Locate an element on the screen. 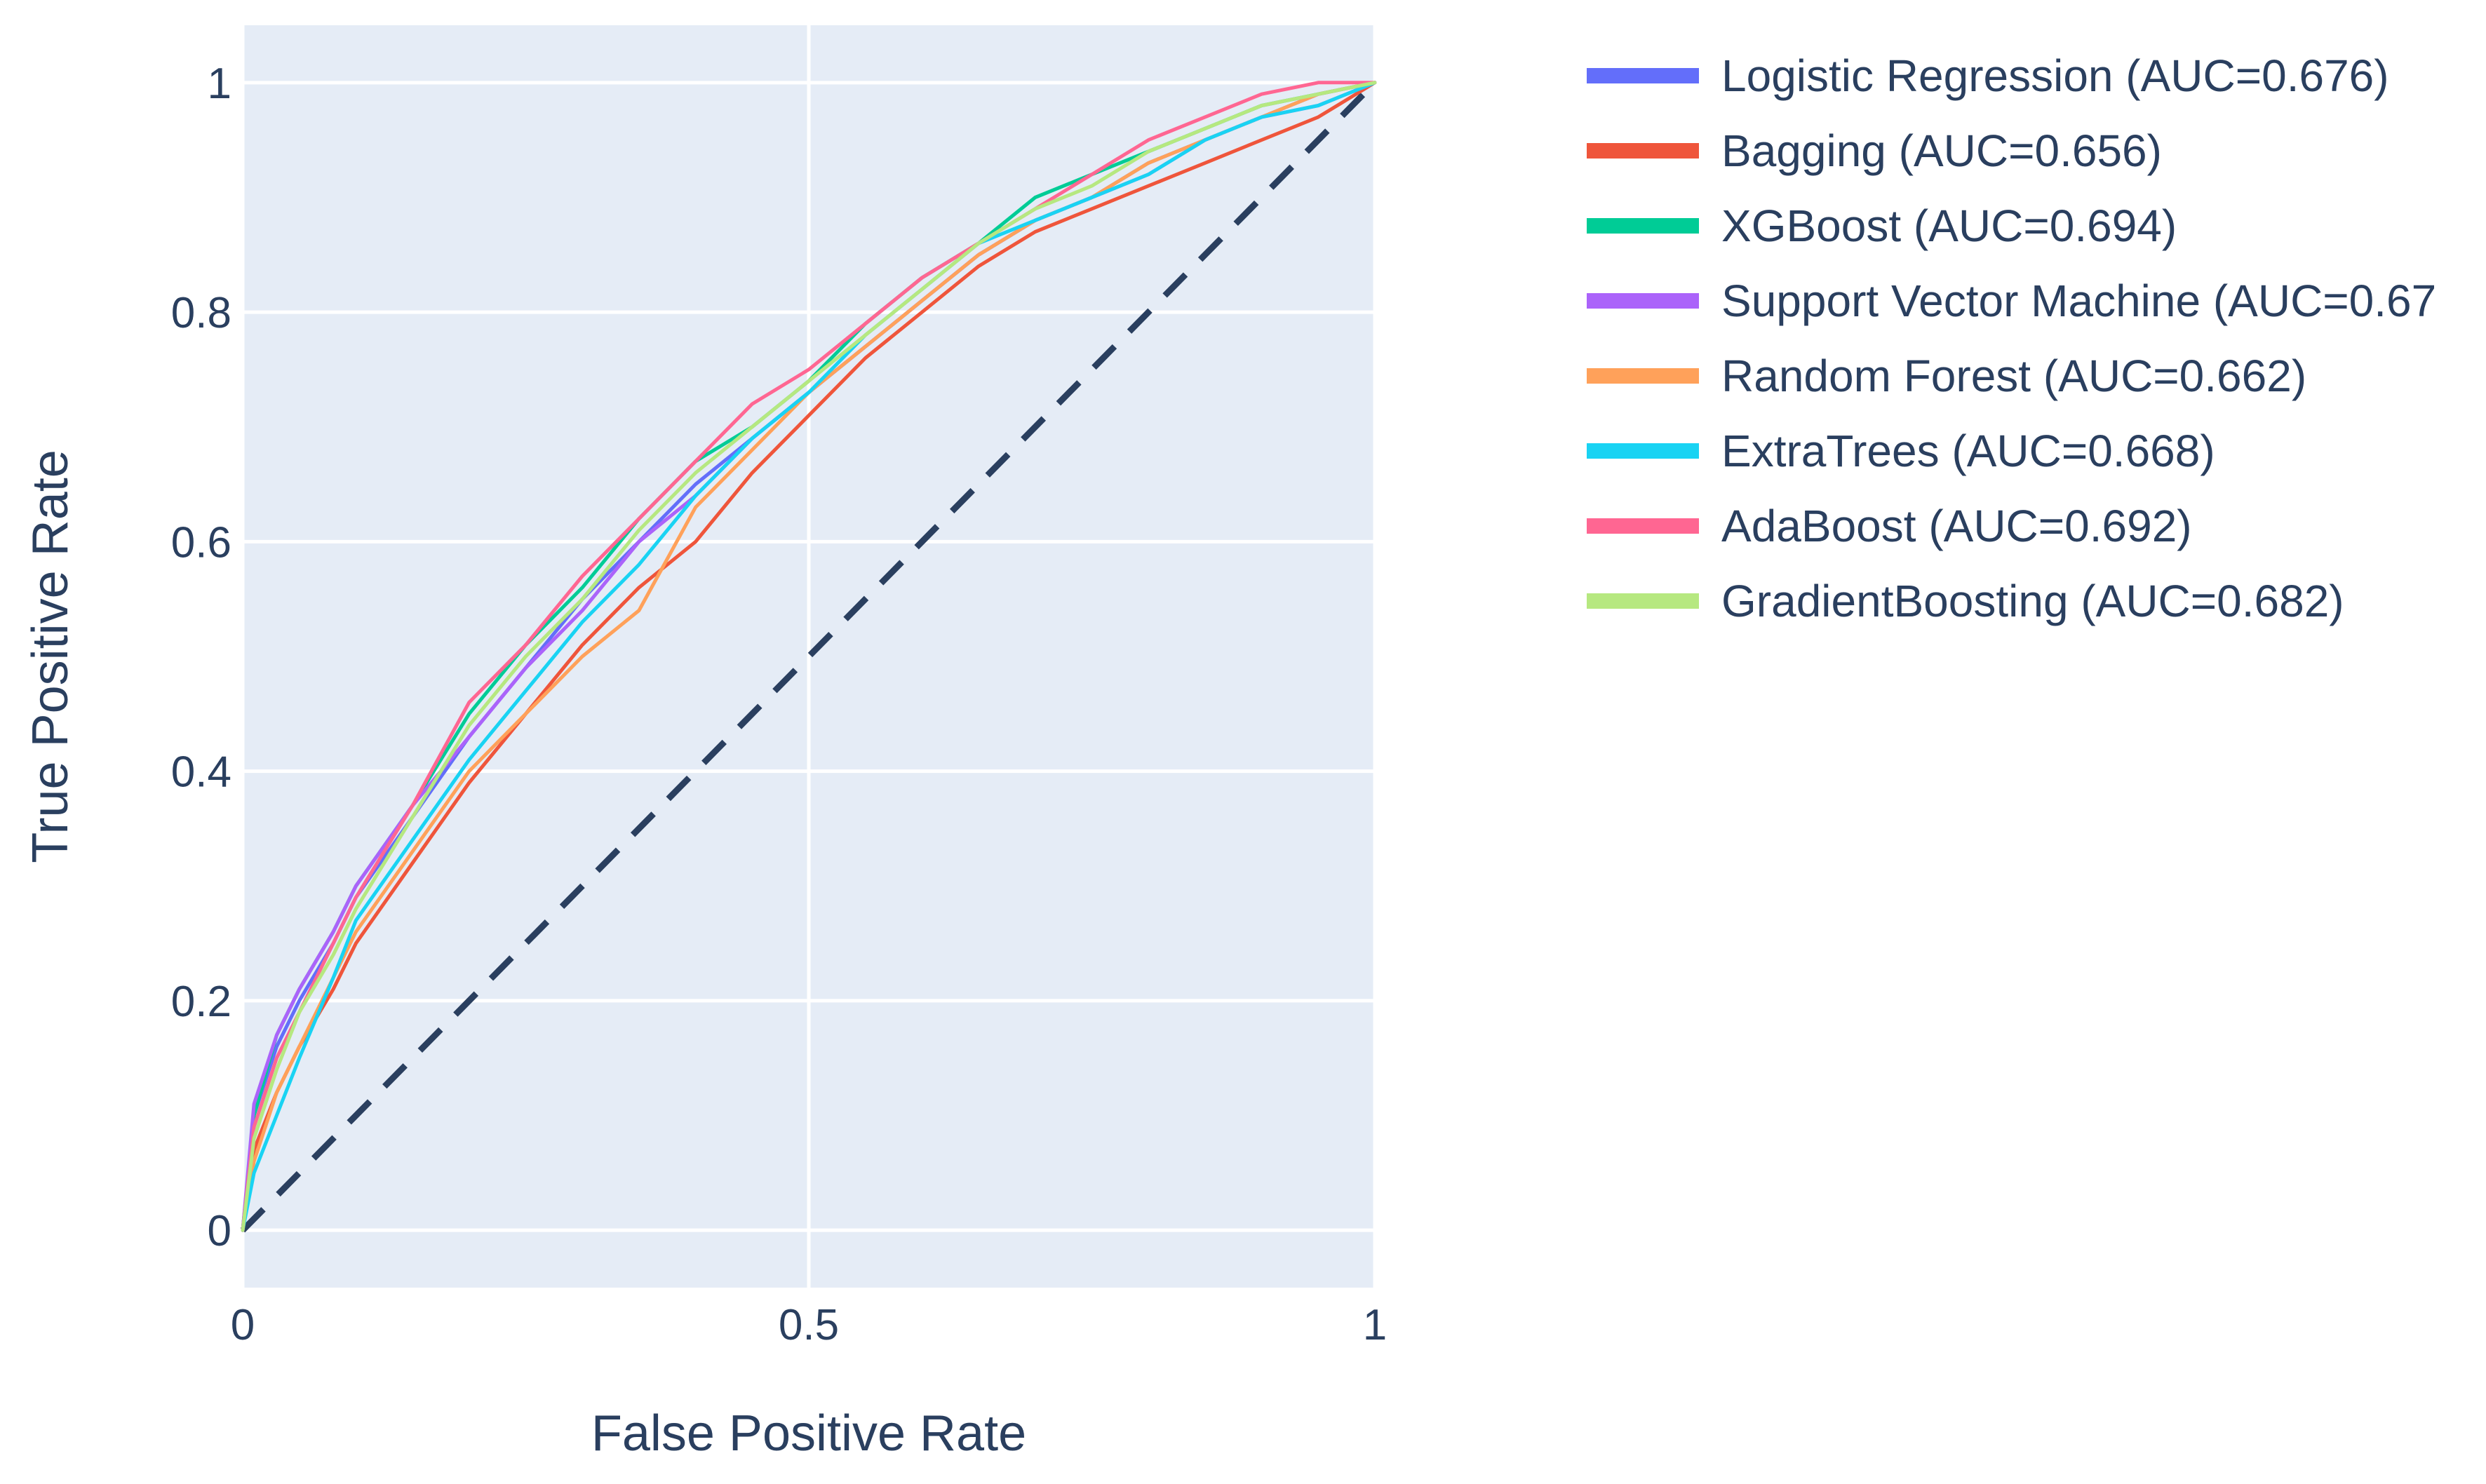 The height and width of the screenshot is (1484, 2486). x-tick-label-1: 0.5 is located at coordinates (809, 1325).